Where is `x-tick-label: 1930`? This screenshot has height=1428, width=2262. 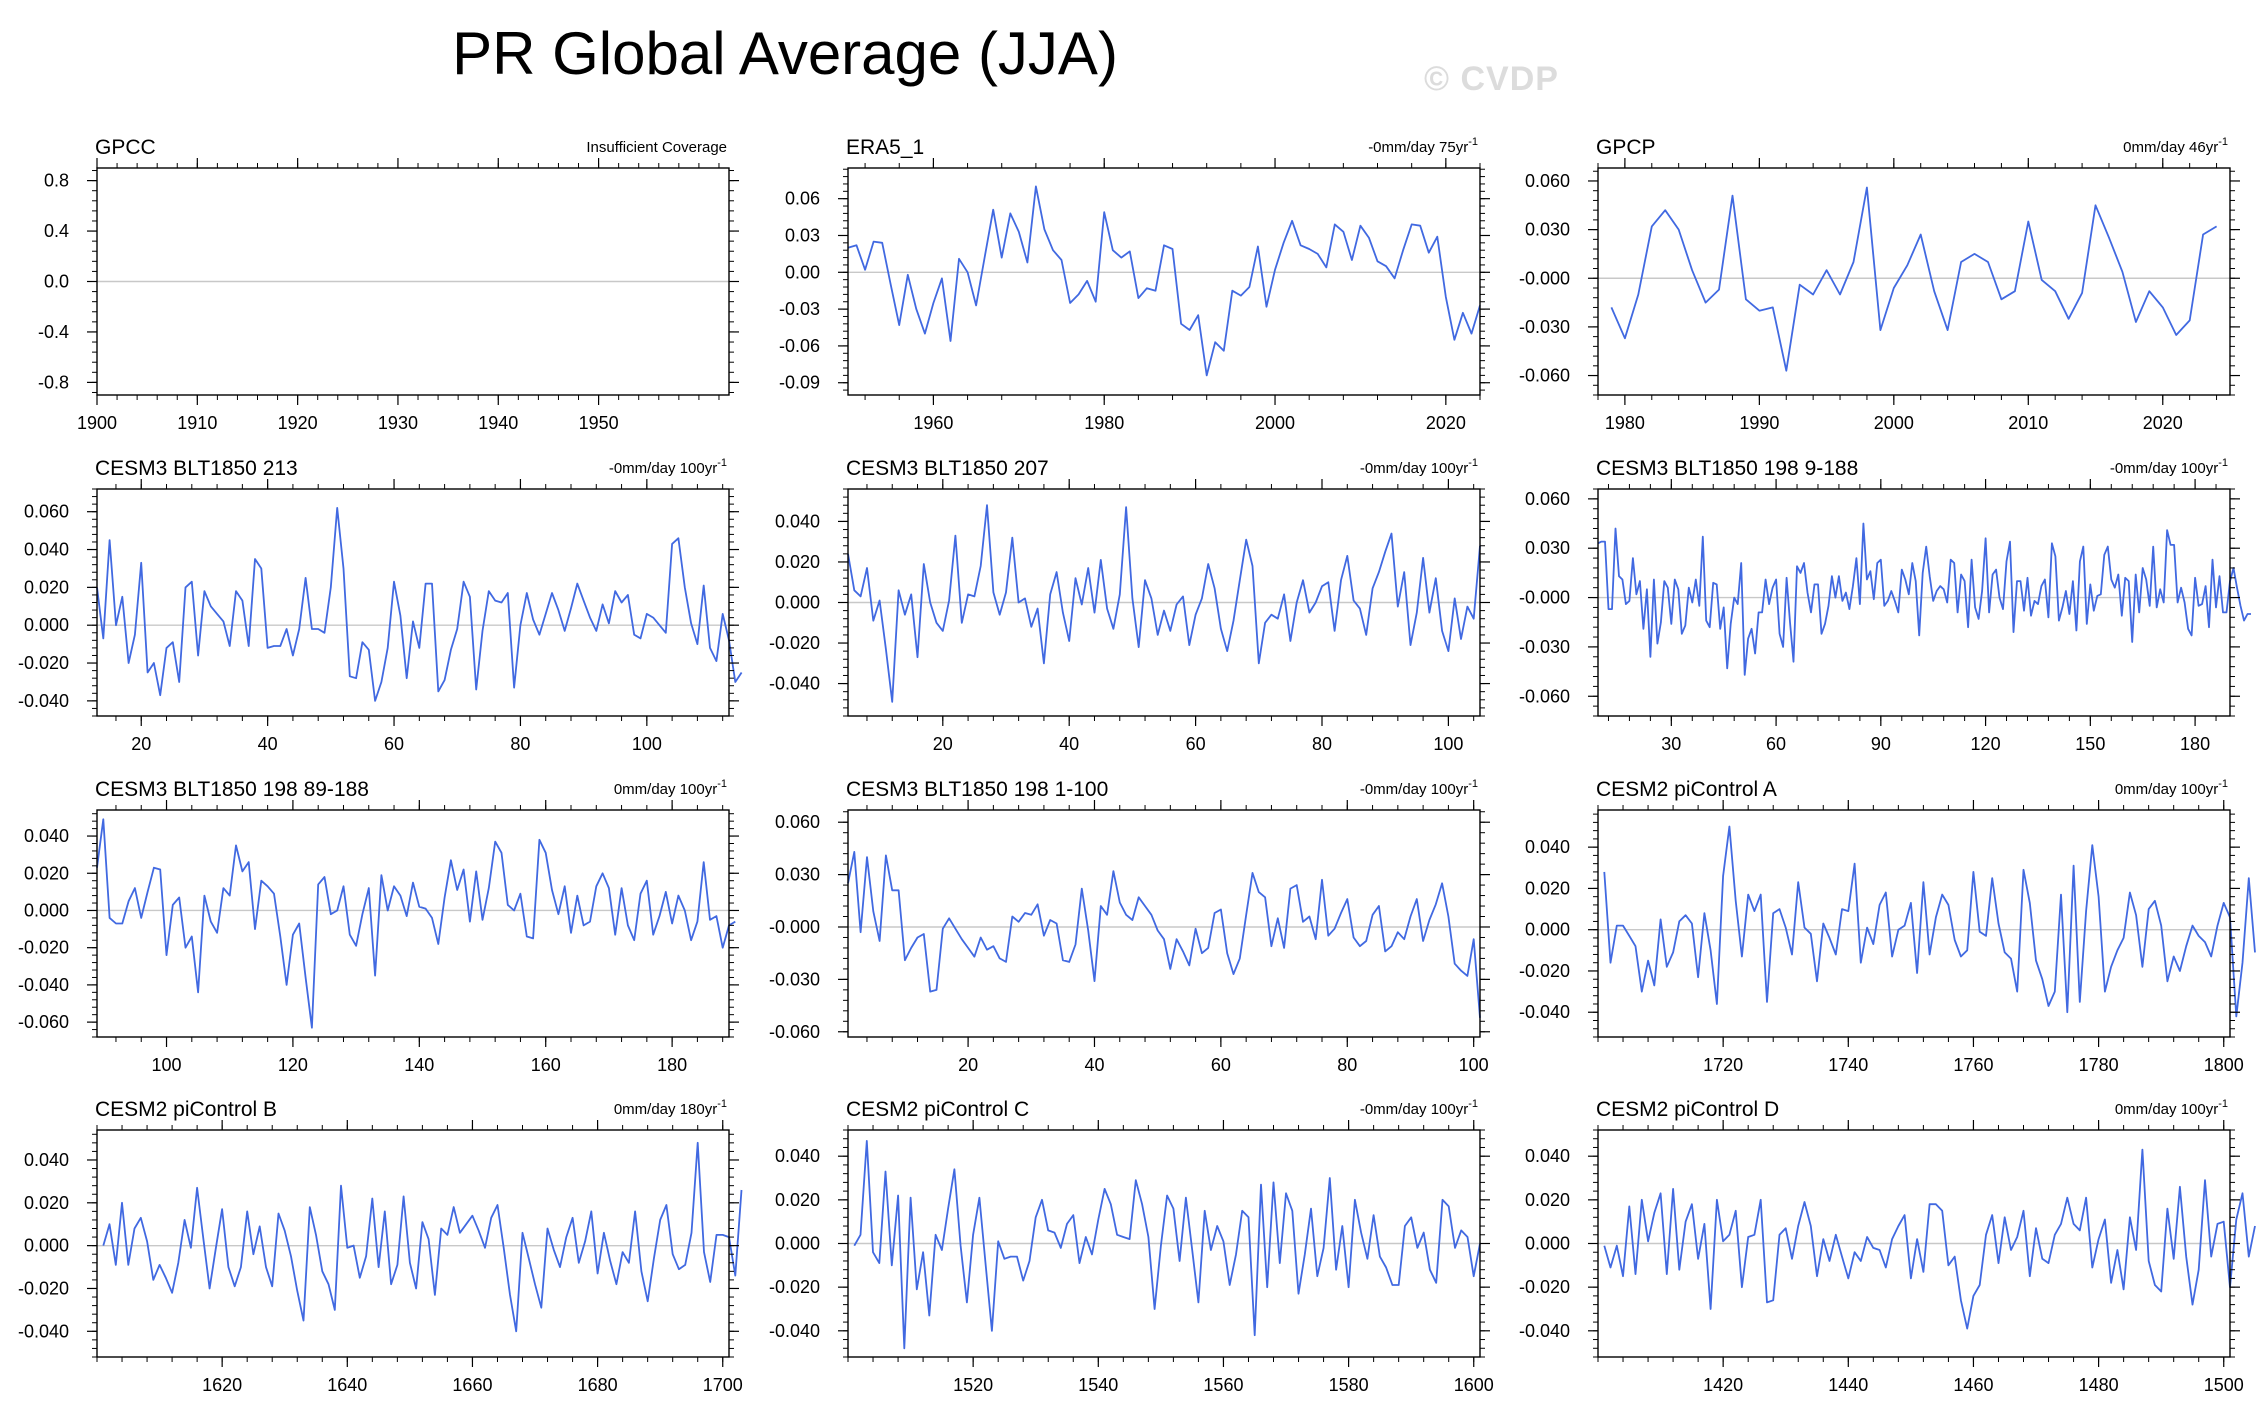 x-tick-label: 1930 is located at coordinates (398, 423).